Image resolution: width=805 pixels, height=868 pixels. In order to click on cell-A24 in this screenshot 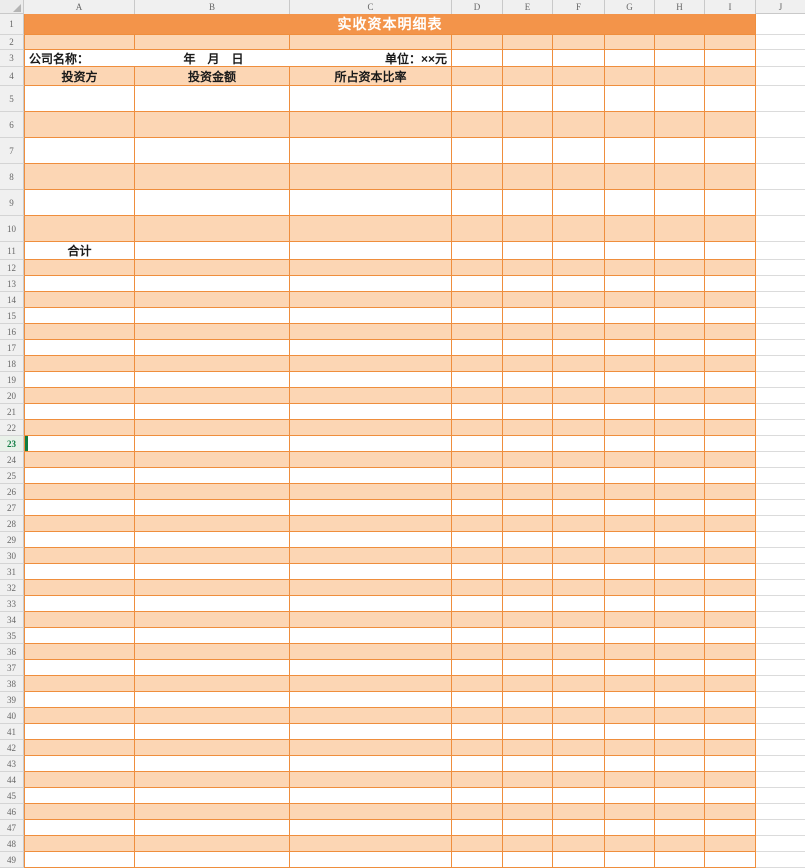, I will do `click(79, 460)`.